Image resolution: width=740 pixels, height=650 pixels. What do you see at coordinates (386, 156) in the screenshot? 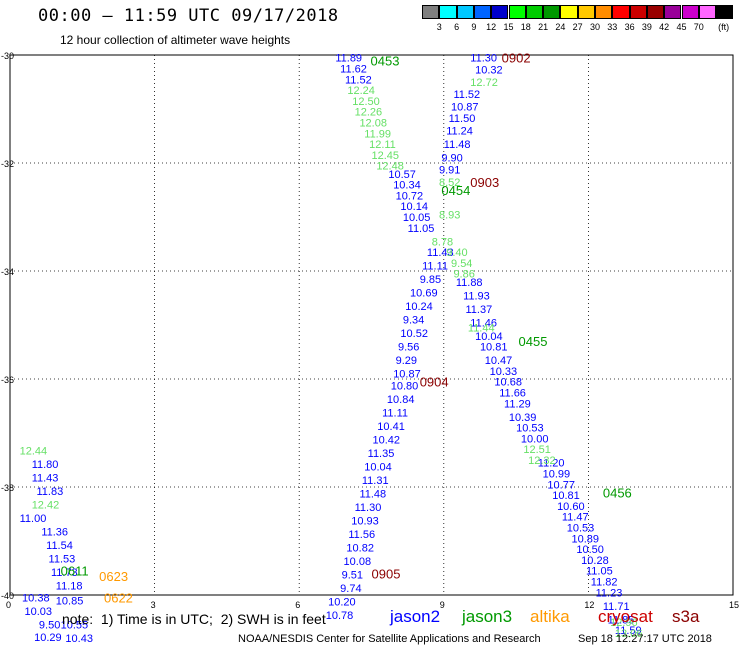
I see `swh-value-jason3: 12.45` at bounding box center [386, 156].